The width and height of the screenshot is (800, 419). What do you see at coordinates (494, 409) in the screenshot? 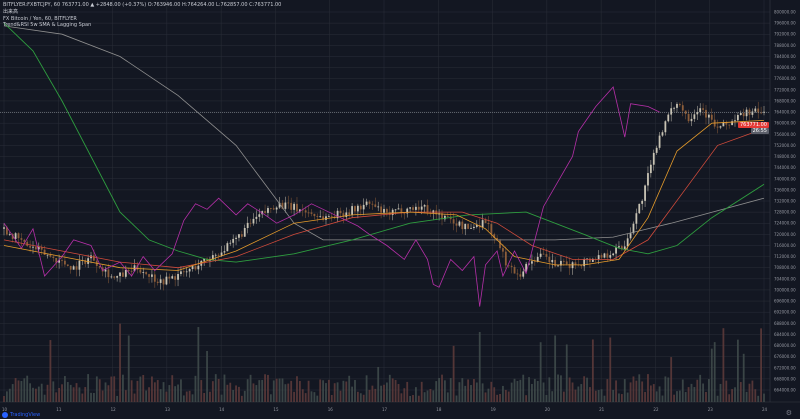
I see `x-tick-label: 19` at bounding box center [494, 409].